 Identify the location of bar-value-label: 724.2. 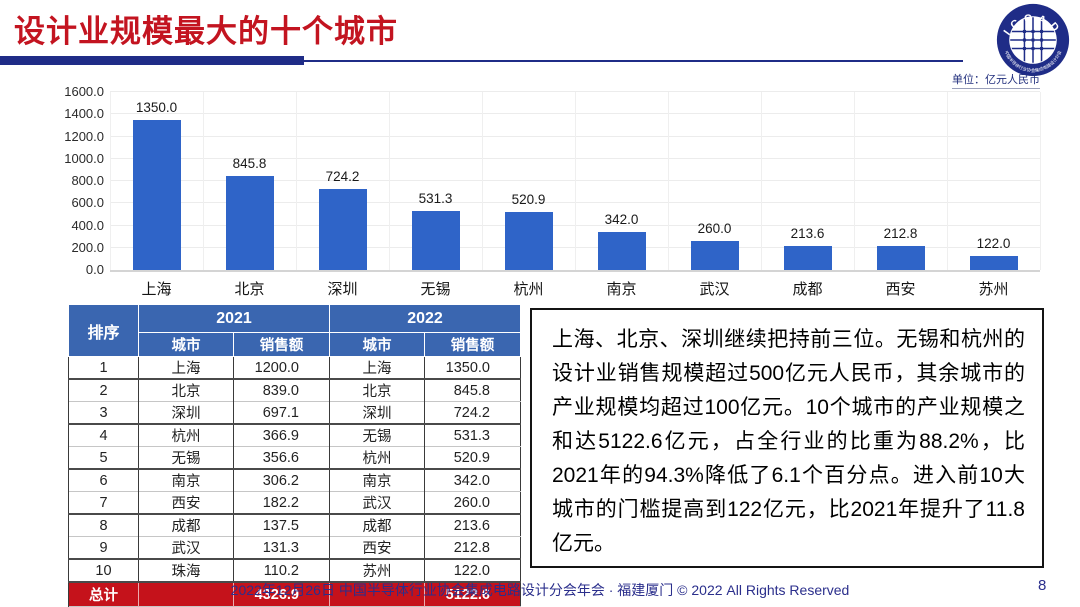
(342, 177).